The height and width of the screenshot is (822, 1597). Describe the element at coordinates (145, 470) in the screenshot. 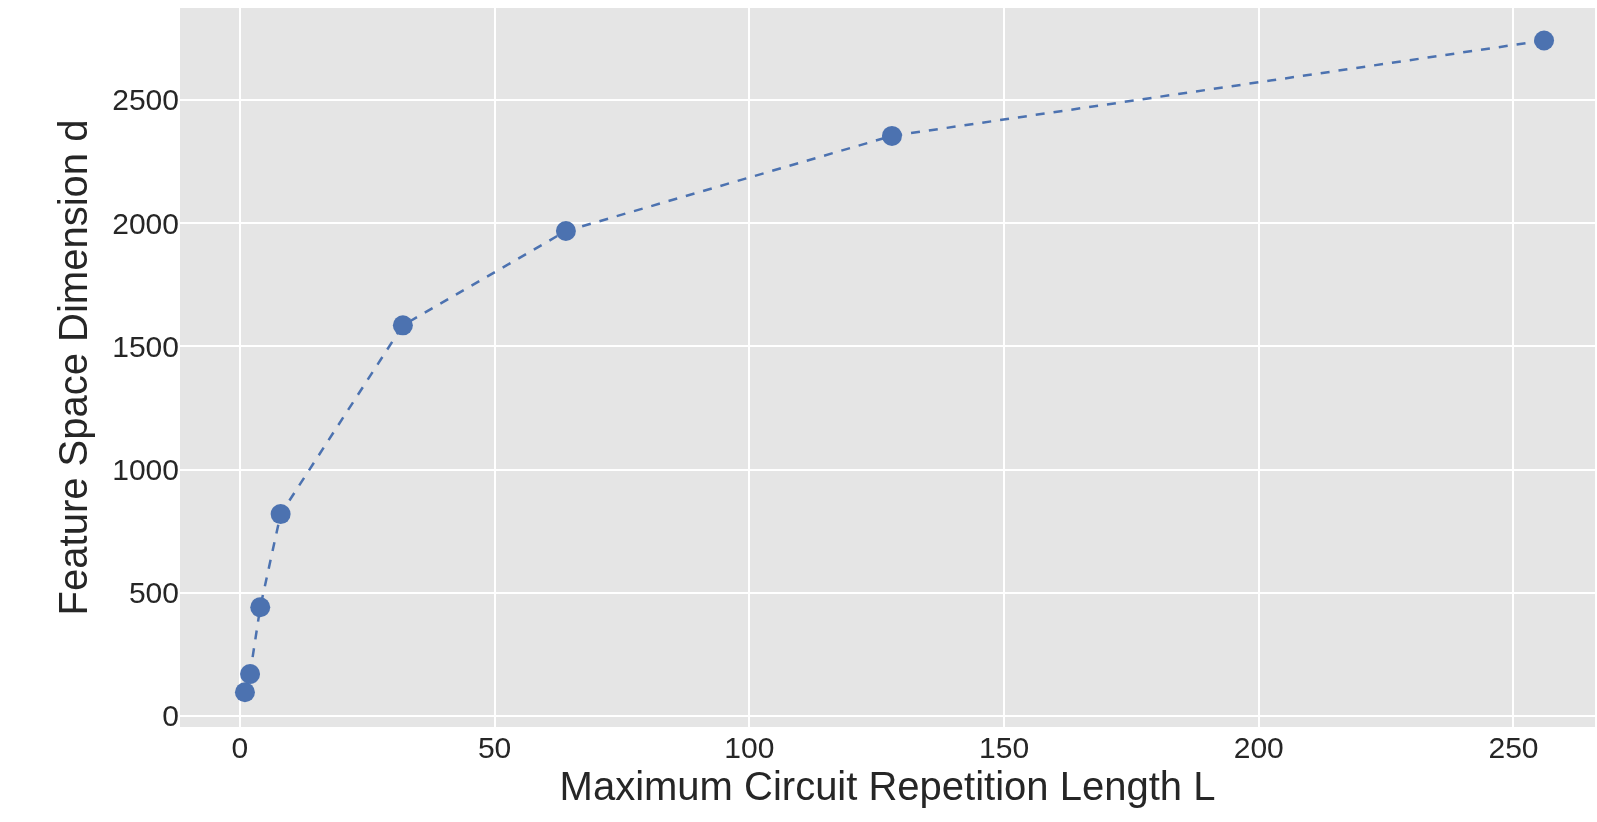

I see `y-tick-label: 1000` at that location.